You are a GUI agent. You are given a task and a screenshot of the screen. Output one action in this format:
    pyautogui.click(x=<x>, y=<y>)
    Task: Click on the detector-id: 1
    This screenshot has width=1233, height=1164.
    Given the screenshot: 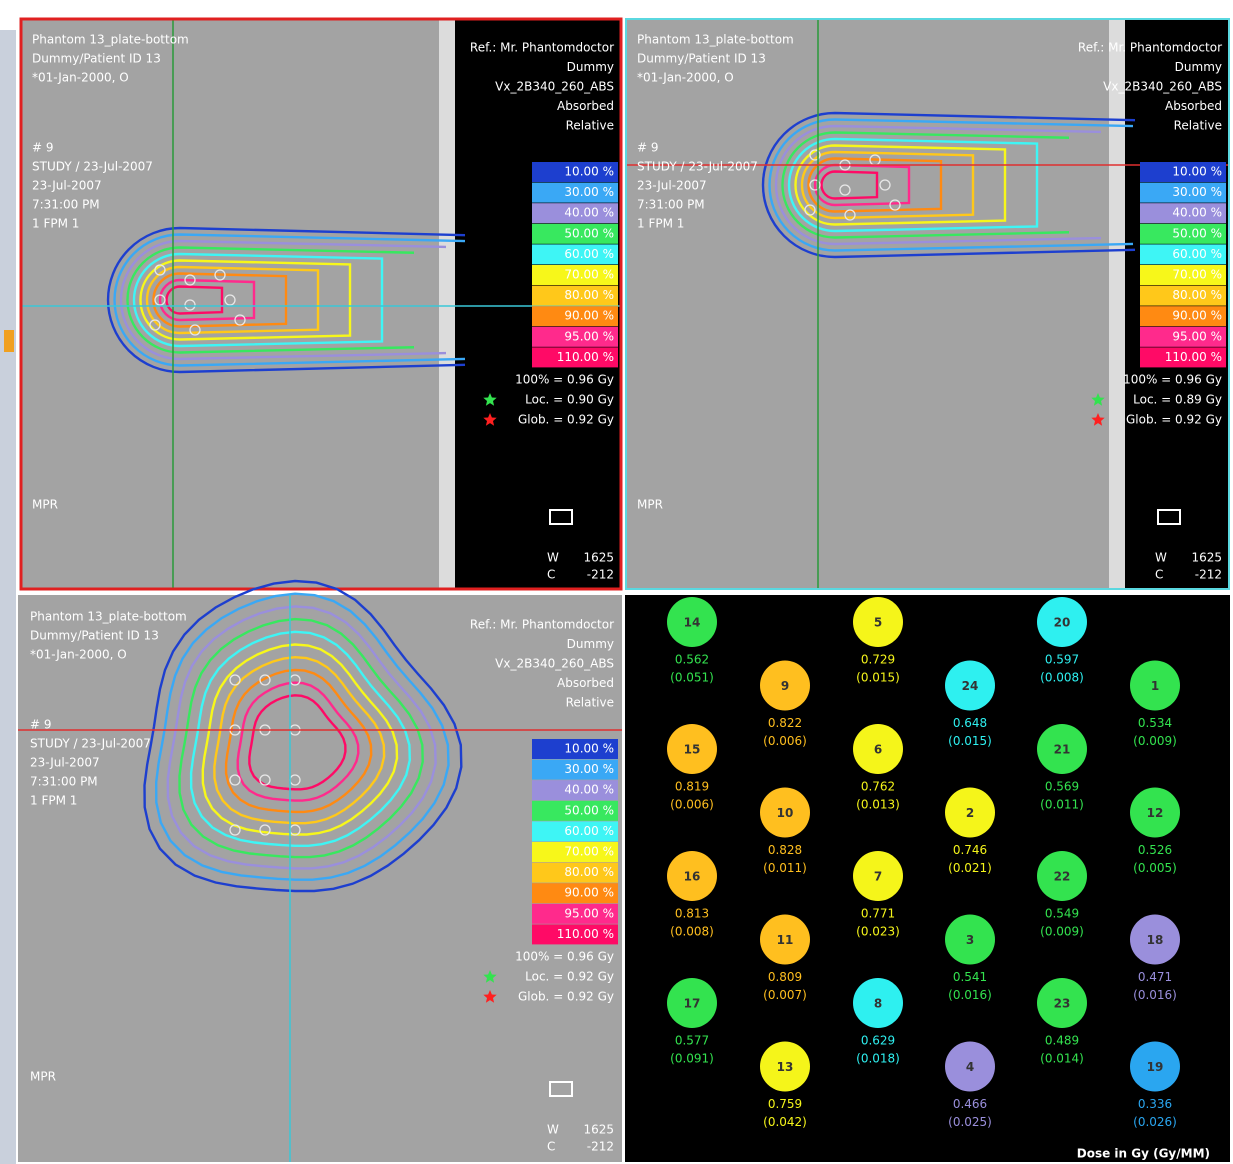 What is the action you would take?
    pyautogui.click(x=1155, y=686)
    